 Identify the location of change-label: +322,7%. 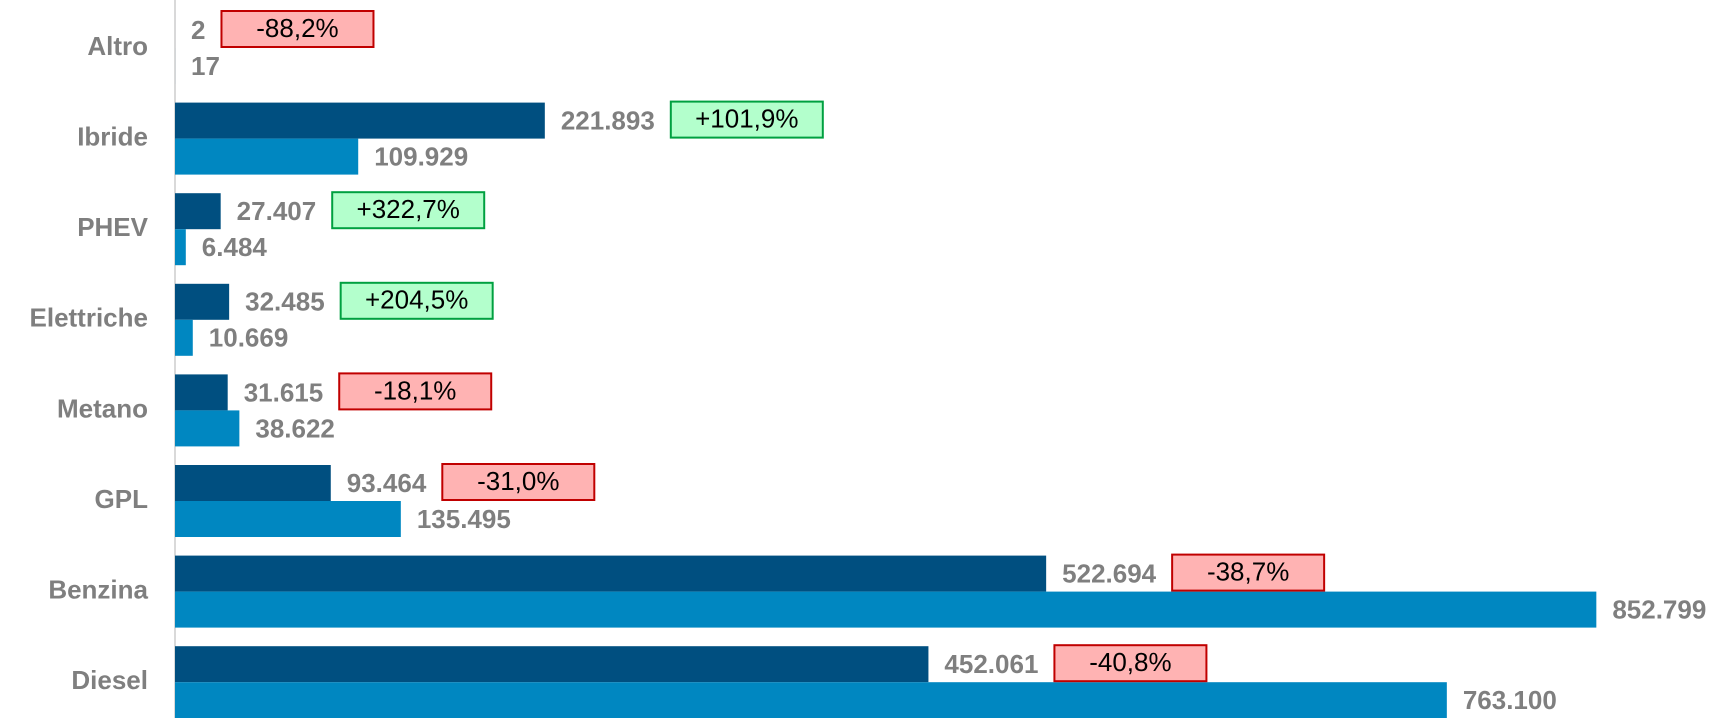
(408, 209).